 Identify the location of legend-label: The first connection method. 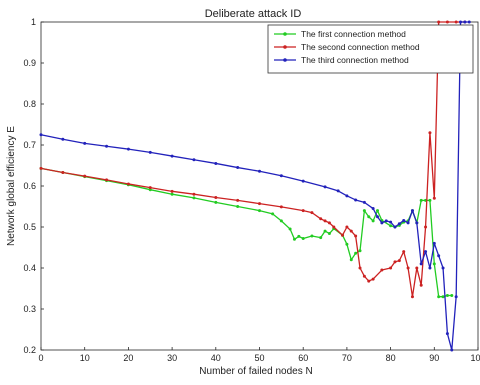
(353, 34).